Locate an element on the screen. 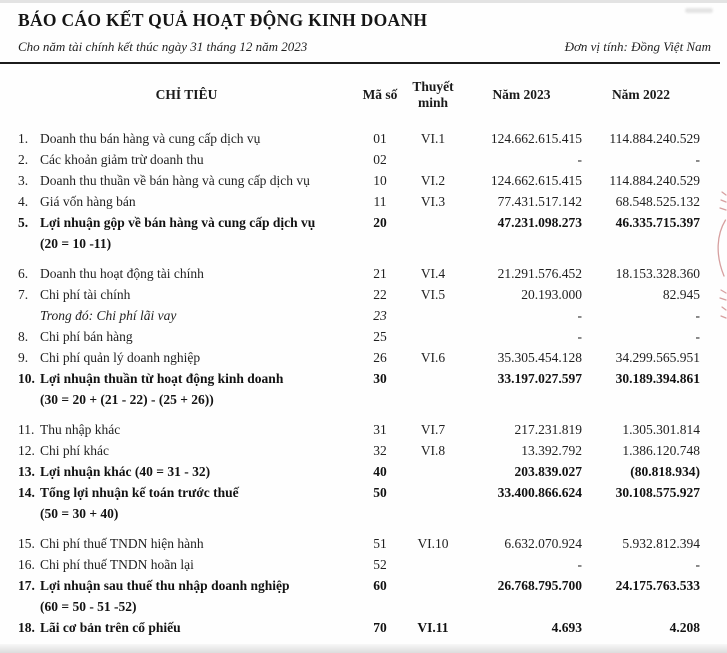 This screenshot has height=653, width=727. row-value-2022: 24.175.763.533 is located at coordinates (657, 585).